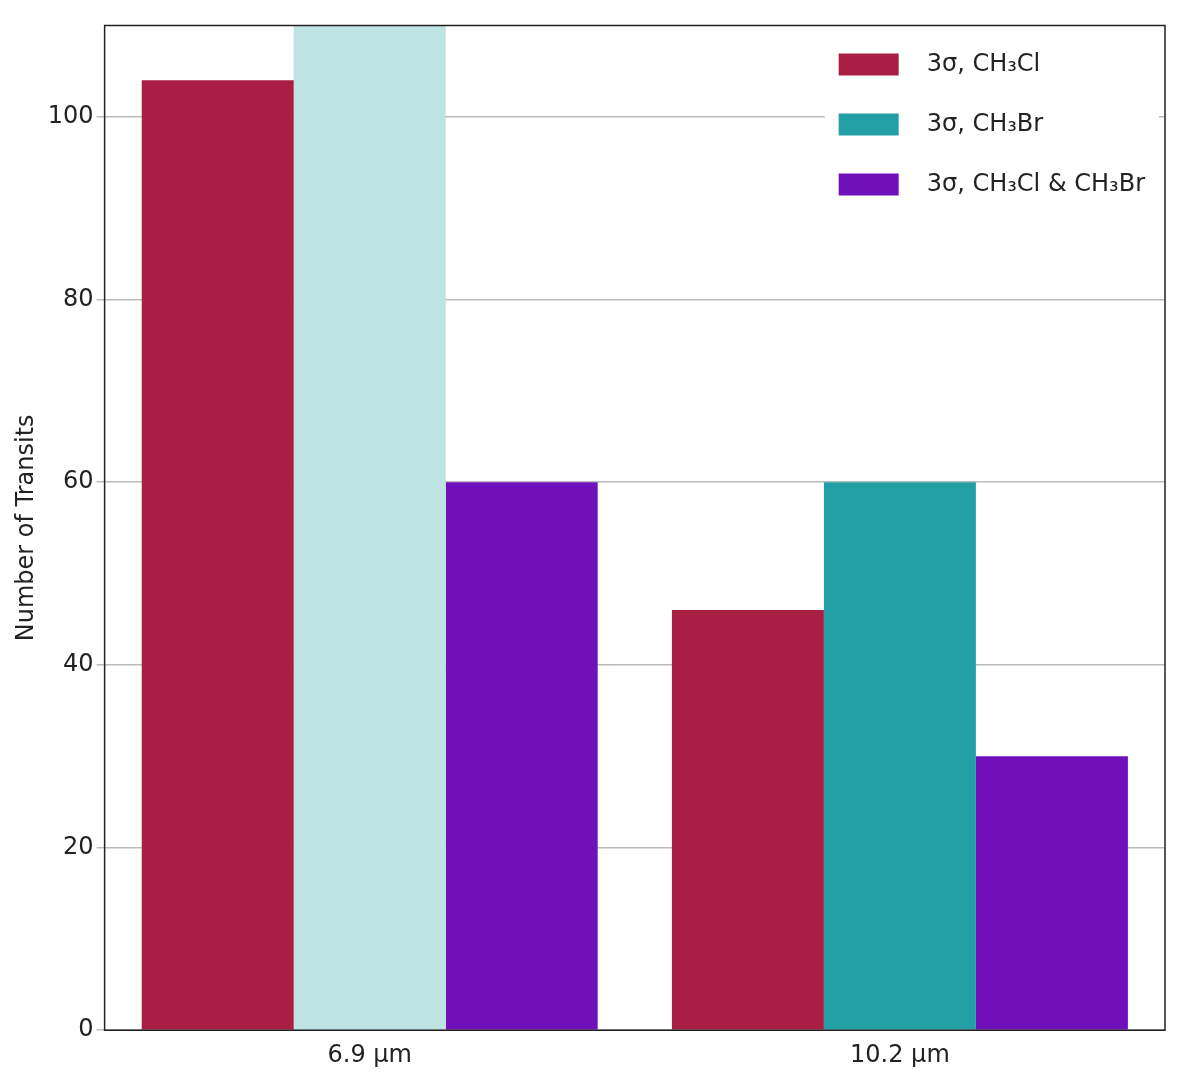 The height and width of the screenshot is (1081, 1193). I want to click on y-tick-label: 40, so click(78, 663).